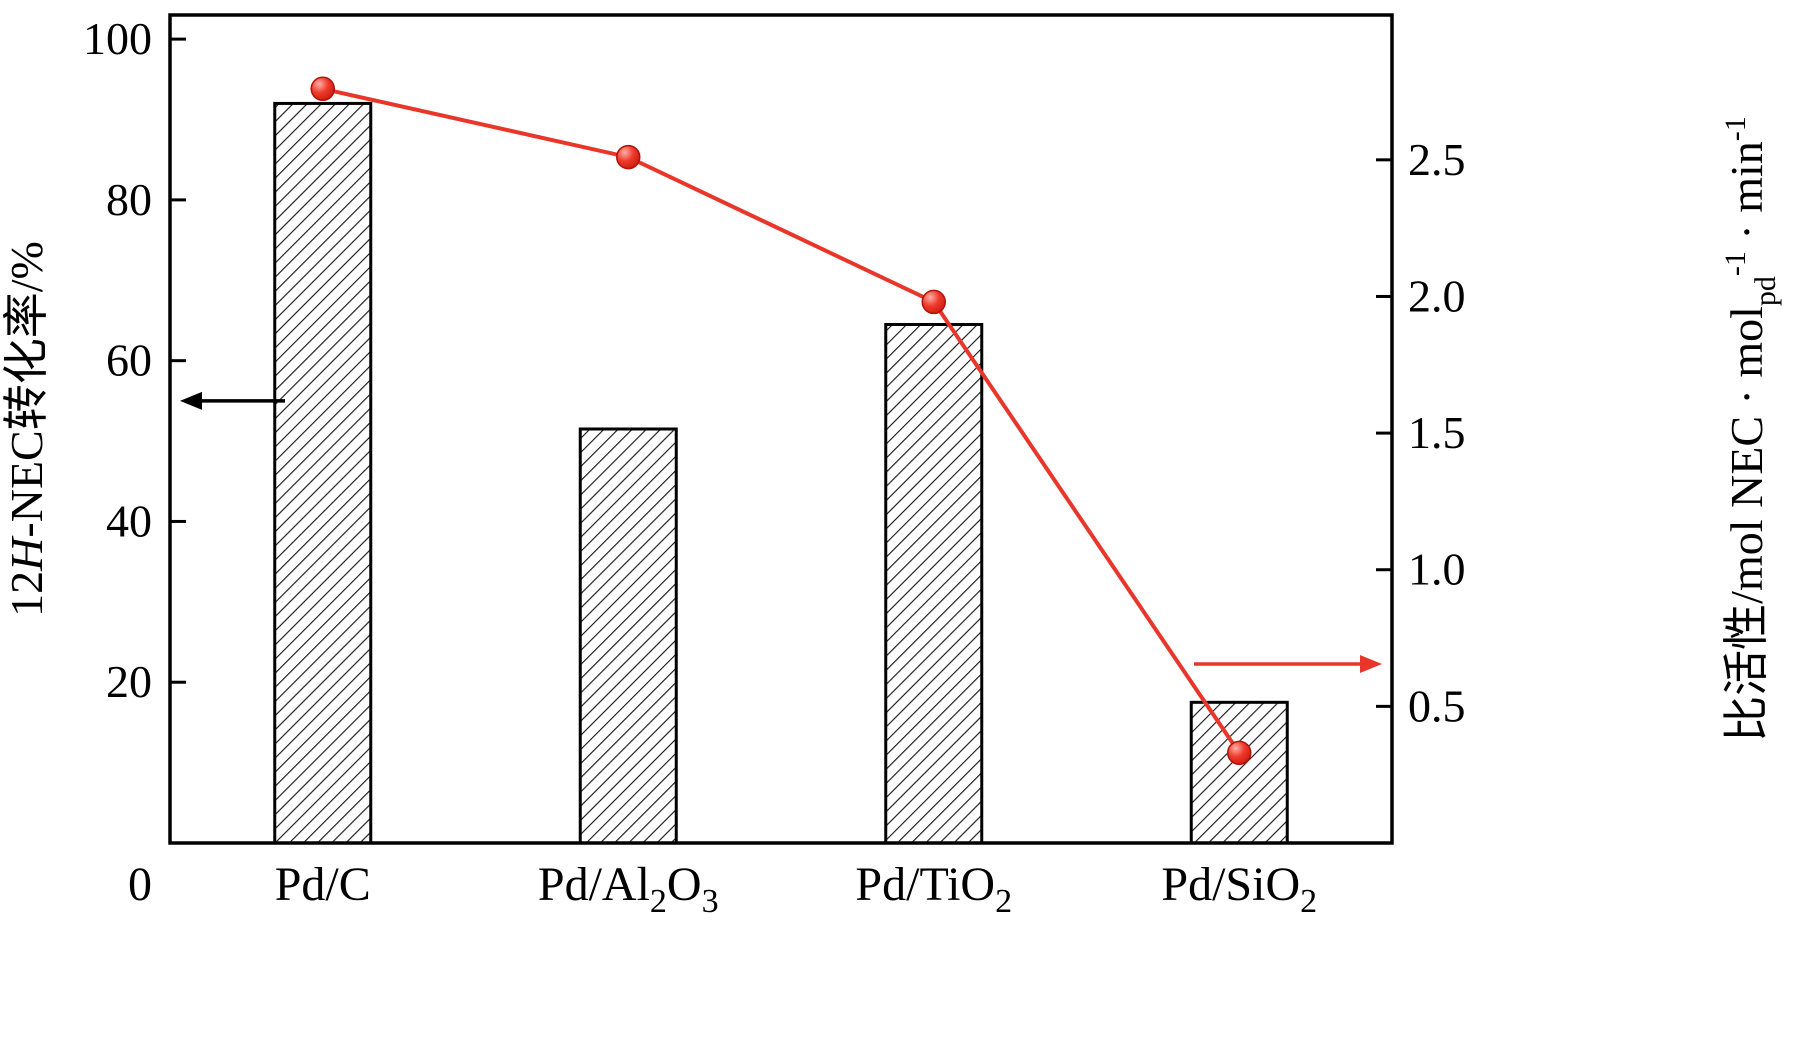  Describe the element at coordinates (232, 400) in the screenshot. I see `arrow-to-left-axis` at that location.